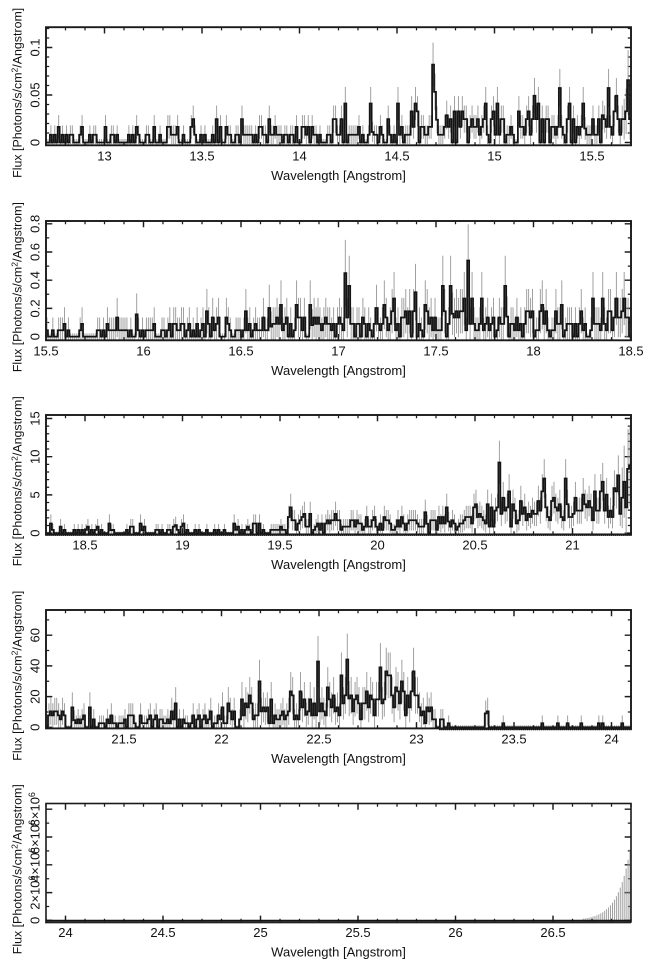 The height and width of the screenshot is (972, 653). Describe the element at coordinates (34, 494) in the screenshot. I see `svg-text: 5` at that location.